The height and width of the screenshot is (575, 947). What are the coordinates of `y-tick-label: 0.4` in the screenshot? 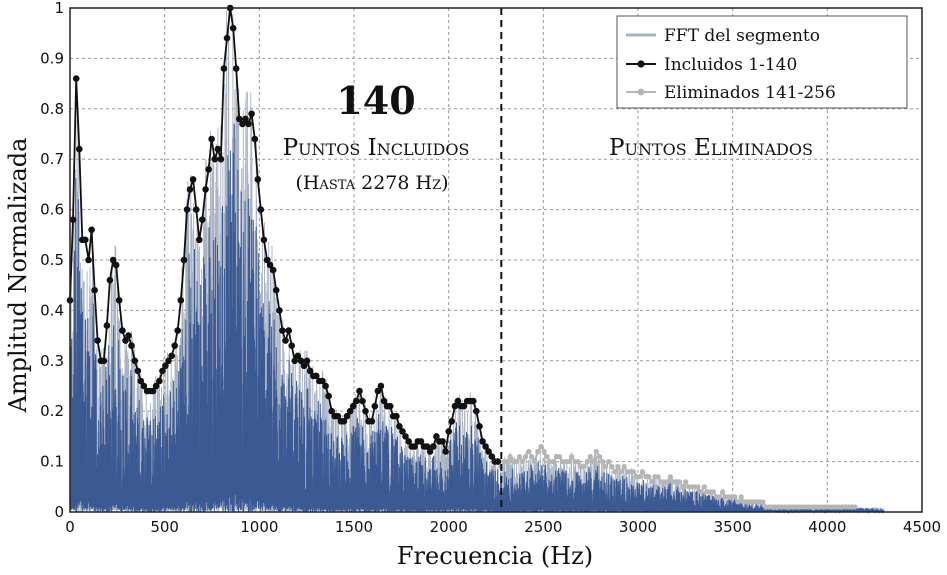 It's located at (52, 310).